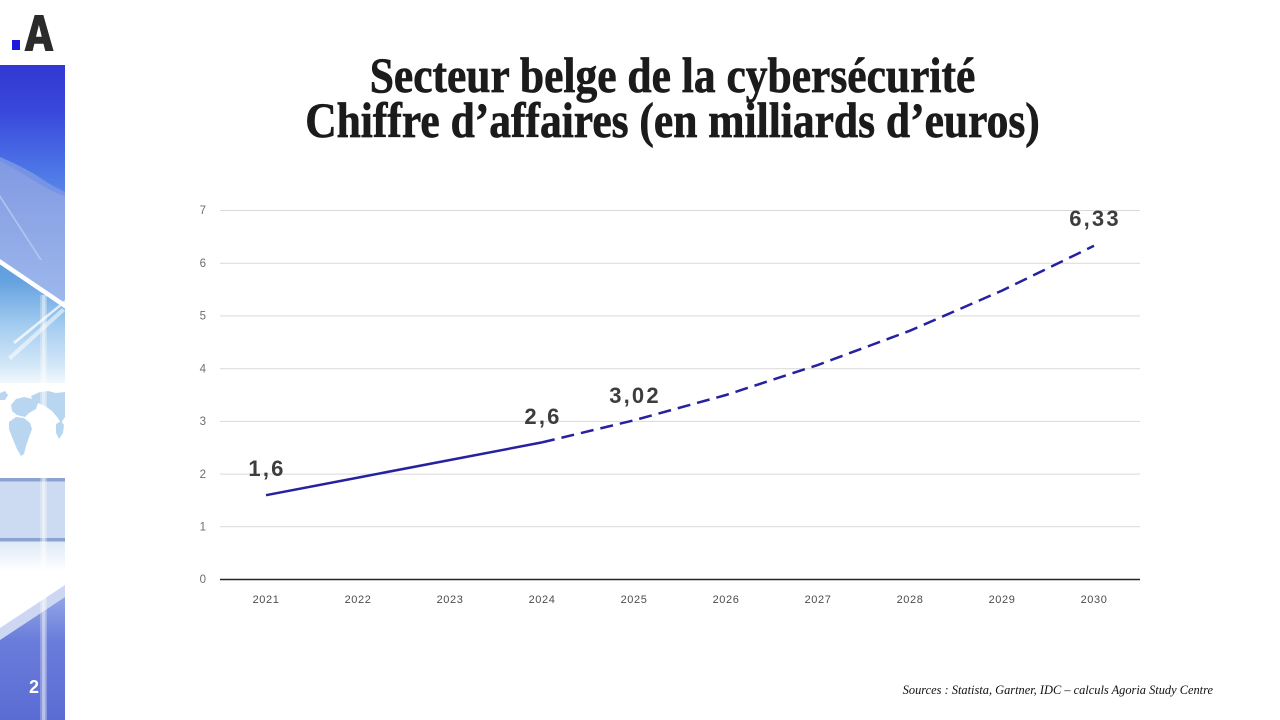 The height and width of the screenshot is (720, 1280). What do you see at coordinates (203, 369) in the screenshot?
I see `svg-text: 4` at bounding box center [203, 369].